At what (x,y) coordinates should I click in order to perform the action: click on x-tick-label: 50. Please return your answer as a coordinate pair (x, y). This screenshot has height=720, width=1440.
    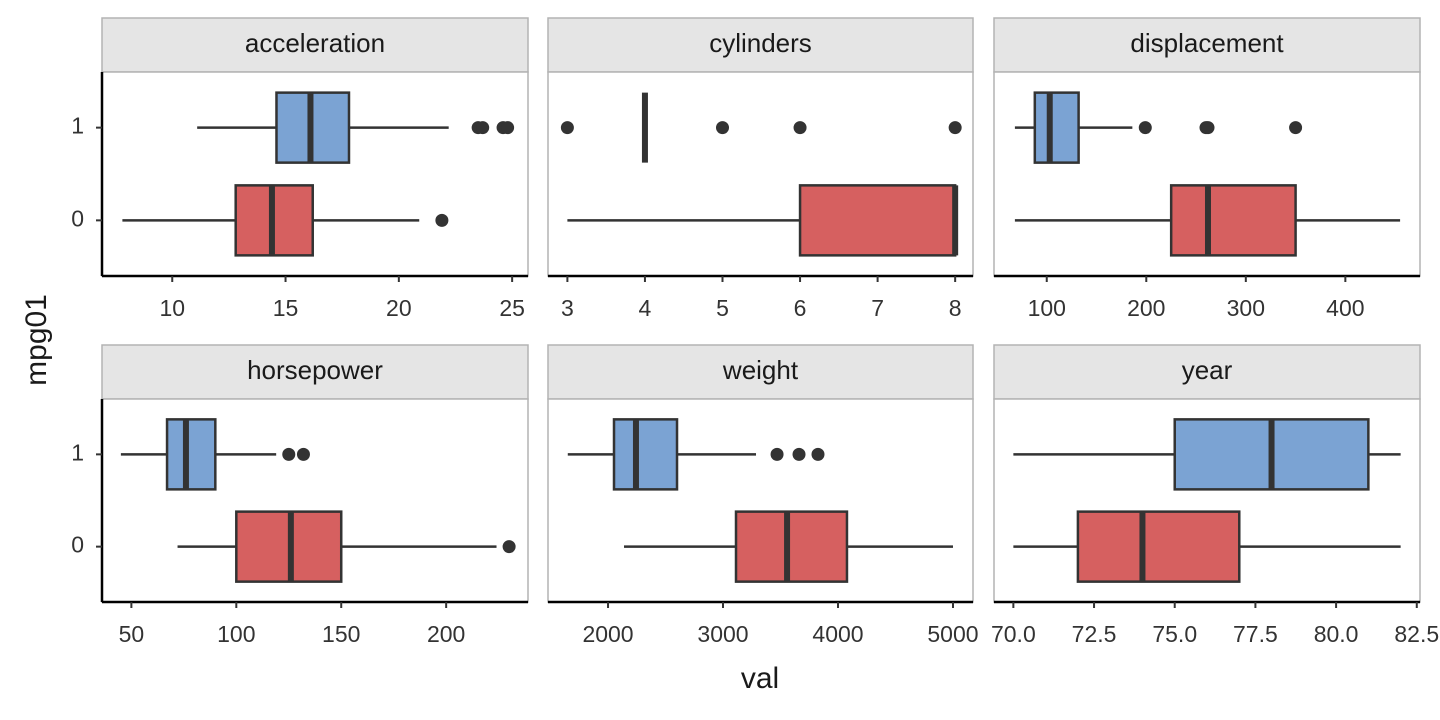
    Looking at the image, I should click on (132, 634).